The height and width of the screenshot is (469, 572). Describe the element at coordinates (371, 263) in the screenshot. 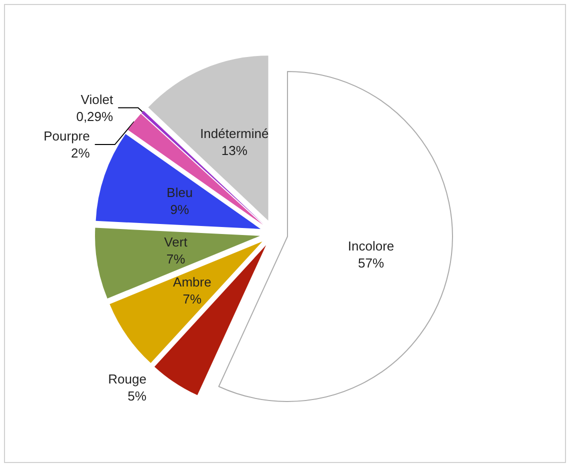

I see `data-label: 57%` at that location.